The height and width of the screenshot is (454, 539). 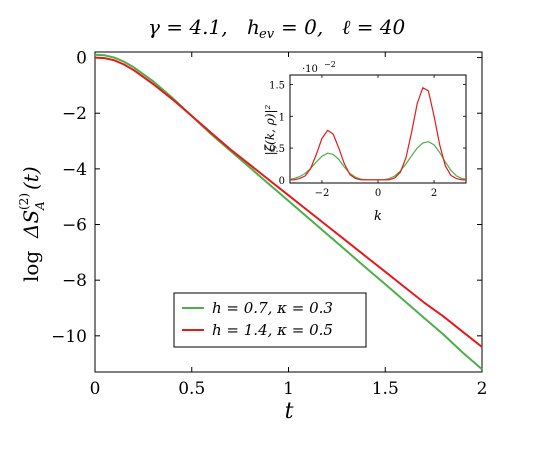 What do you see at coordinates (40, 206) in the screenshot?
I see `y-axis-label-sub: A` at bounding box center [40, 206].